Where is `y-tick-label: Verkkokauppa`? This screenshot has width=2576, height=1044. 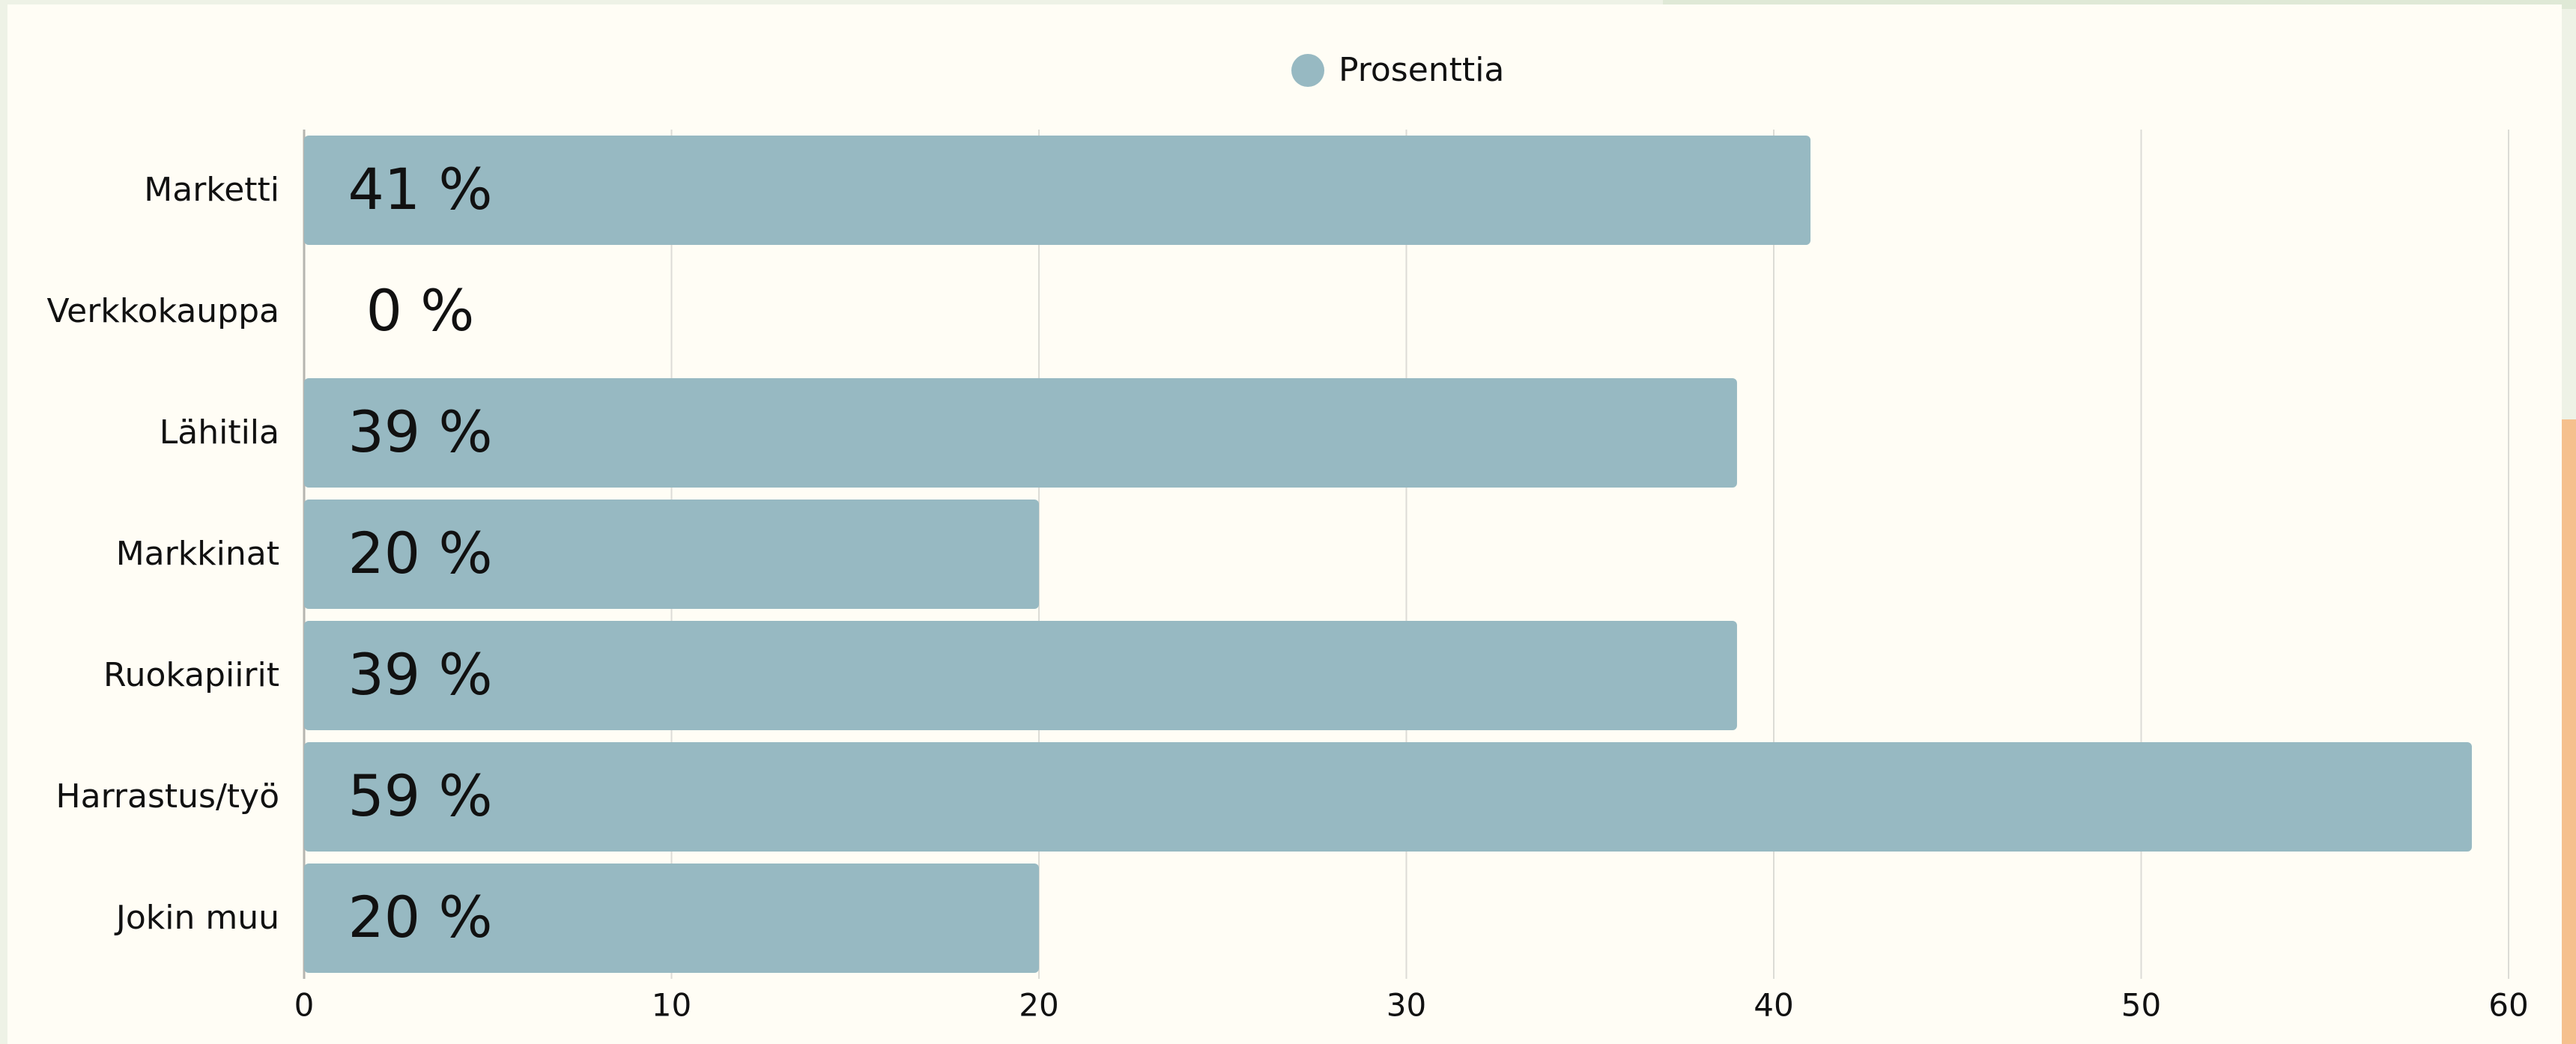
y-tick-label: Verkkokauppa is located at coordinates (162, 311).